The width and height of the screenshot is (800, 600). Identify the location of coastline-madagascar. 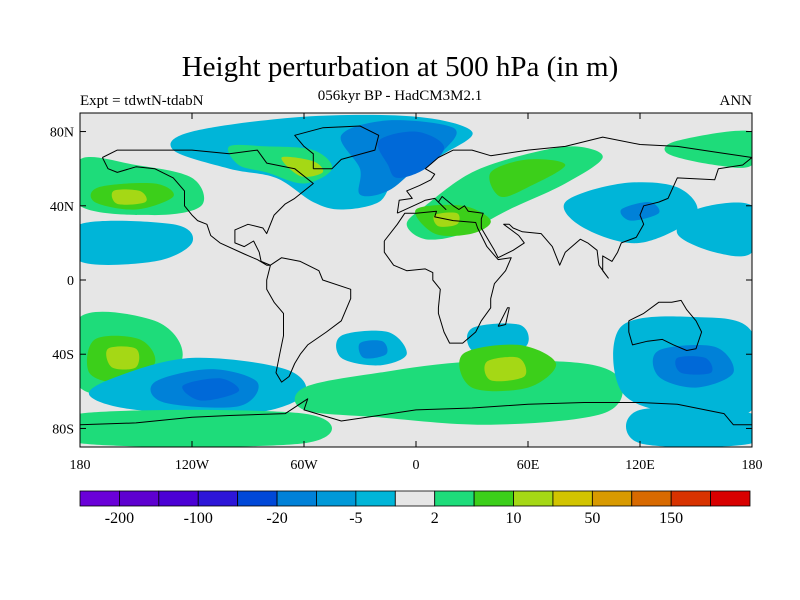
(503, 317).